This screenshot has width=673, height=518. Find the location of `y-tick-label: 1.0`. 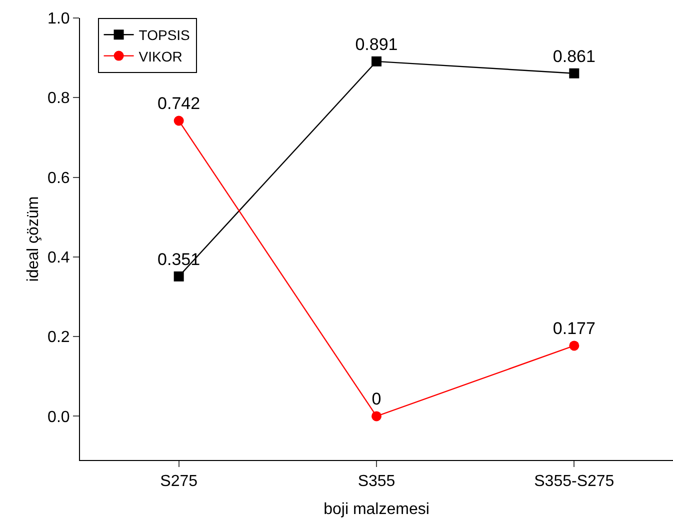

y-tick-label: 1.0 is located at coordinates (59, 19).